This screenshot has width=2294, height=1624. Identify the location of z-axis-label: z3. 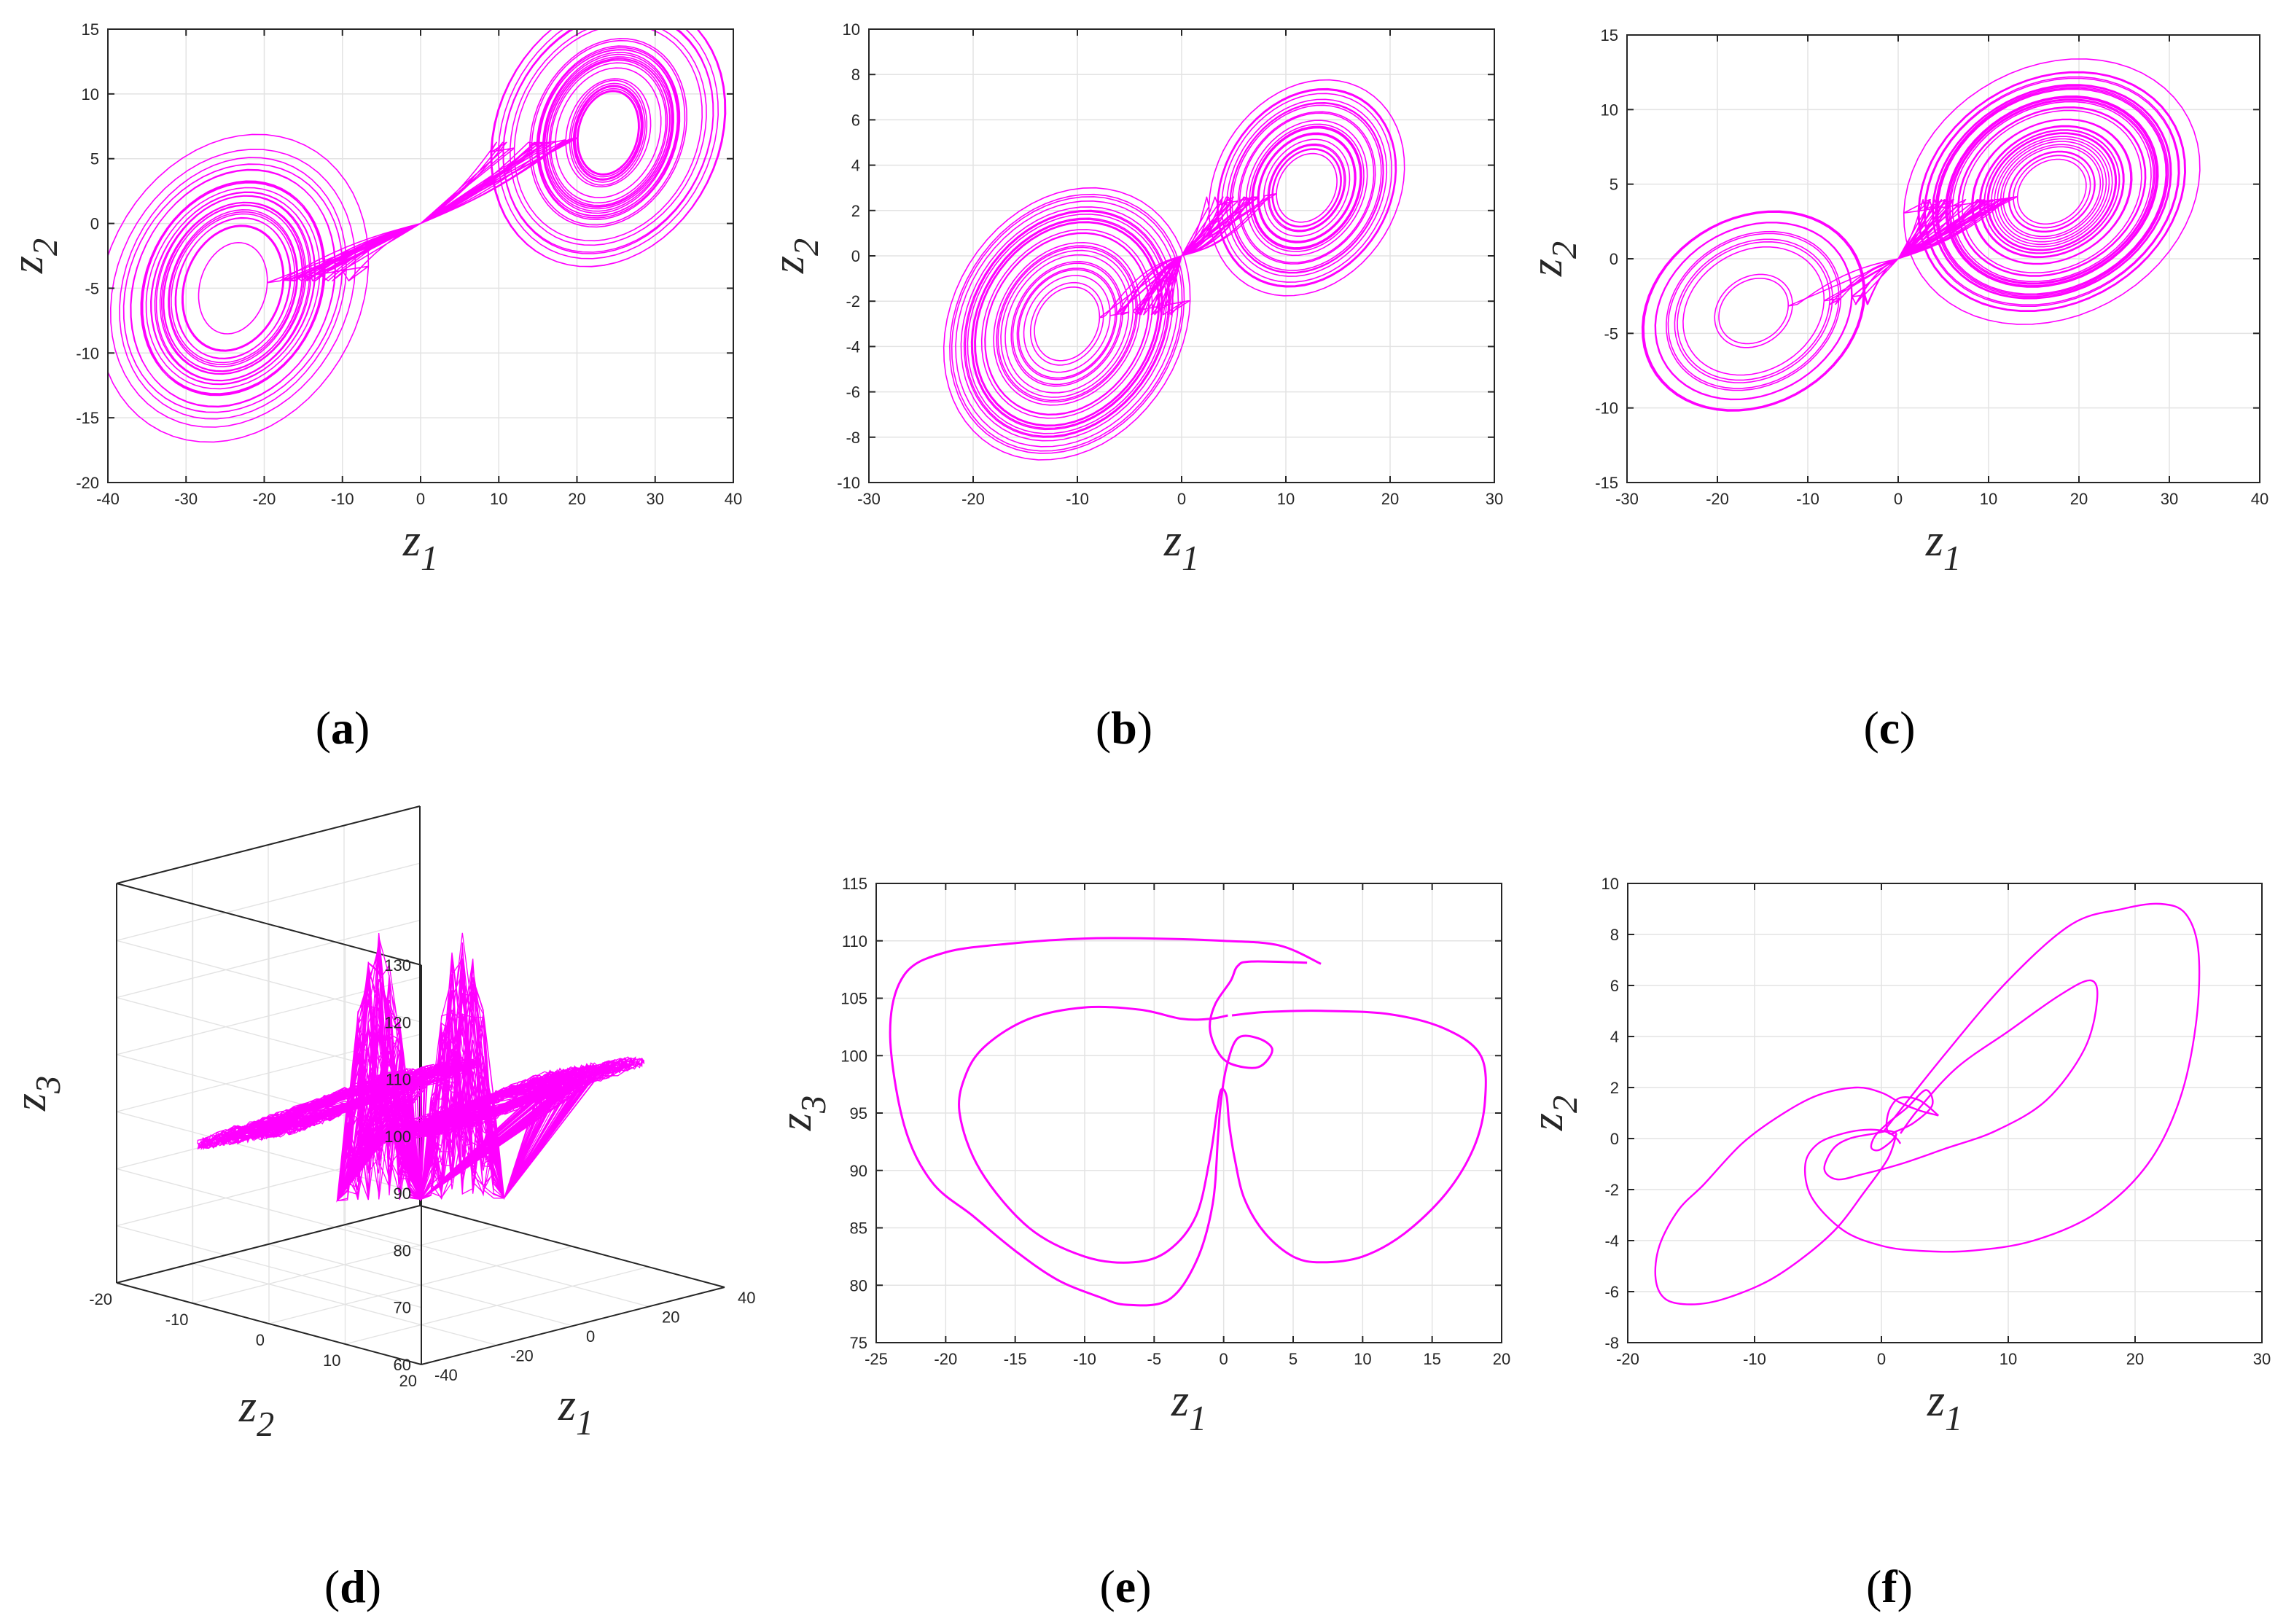
(37, 1094).